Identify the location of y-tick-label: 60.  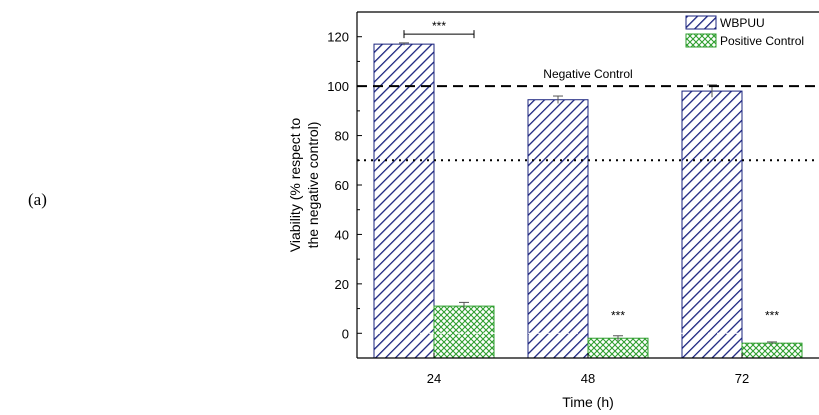
(342, 185).